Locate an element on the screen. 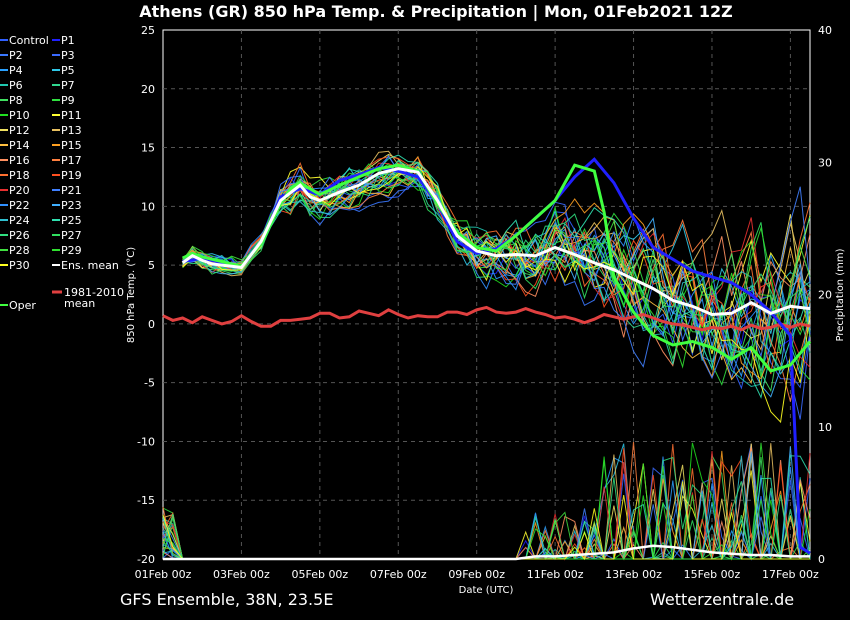  legend-label: P16 is located at coordinates (19, 160).